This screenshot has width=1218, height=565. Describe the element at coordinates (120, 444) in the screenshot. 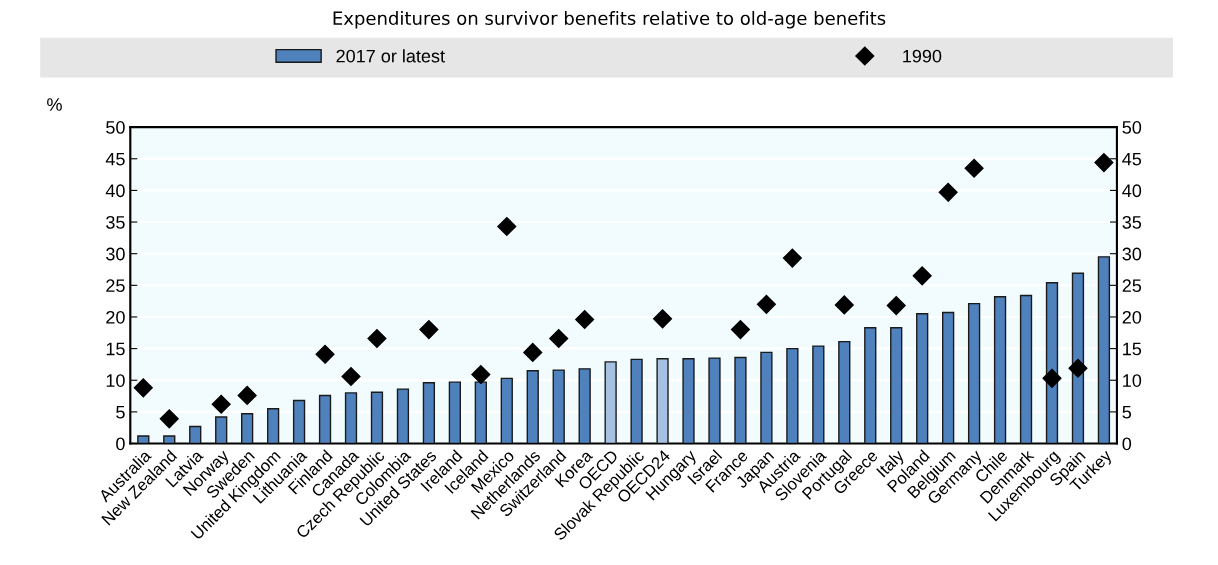

I see `y-tick-label: 0` at that location.